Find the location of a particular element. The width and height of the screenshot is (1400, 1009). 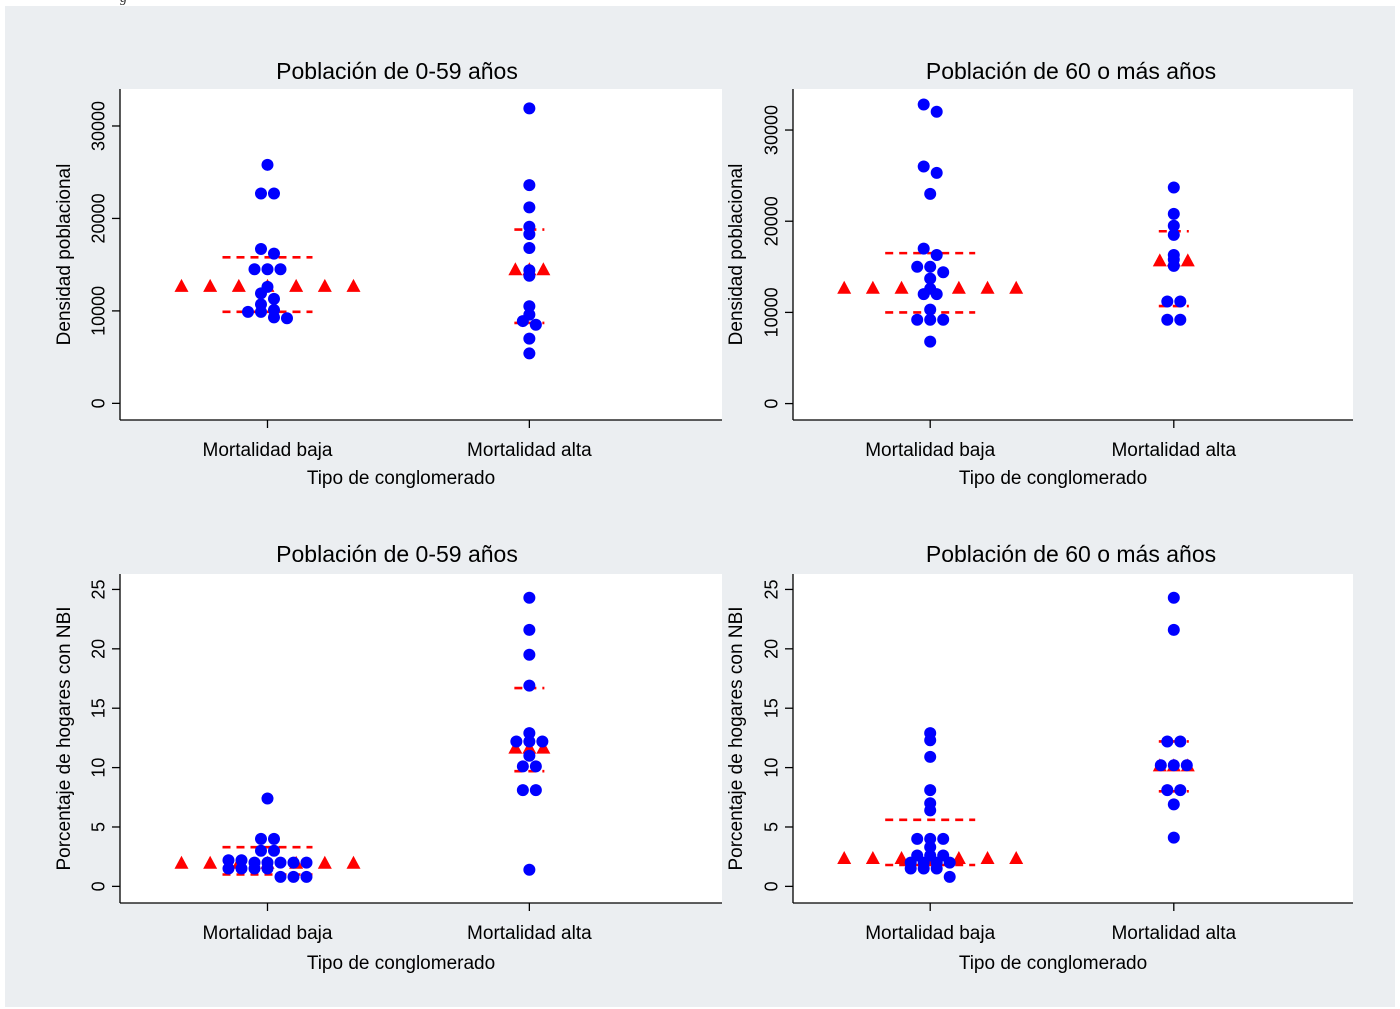

y-tick-label: 10 is located at coordinates (98, 768).